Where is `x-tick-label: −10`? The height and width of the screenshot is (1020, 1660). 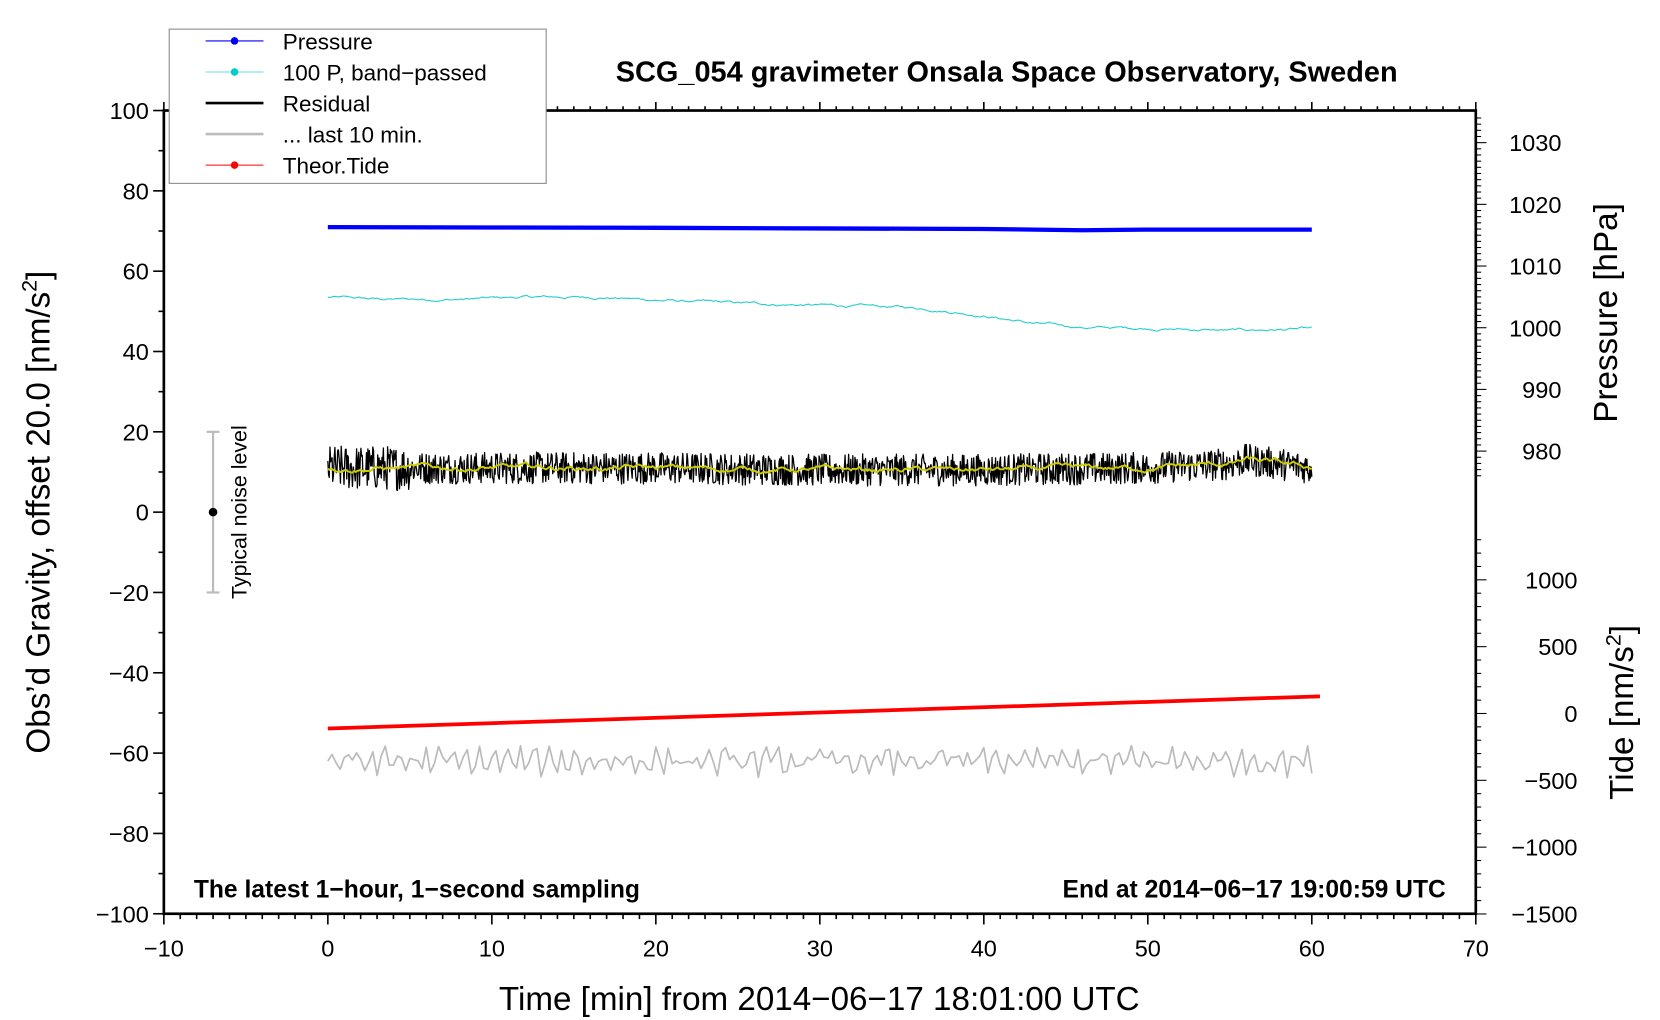
x-tick-label: −10 is located at coordinates (164, 949).